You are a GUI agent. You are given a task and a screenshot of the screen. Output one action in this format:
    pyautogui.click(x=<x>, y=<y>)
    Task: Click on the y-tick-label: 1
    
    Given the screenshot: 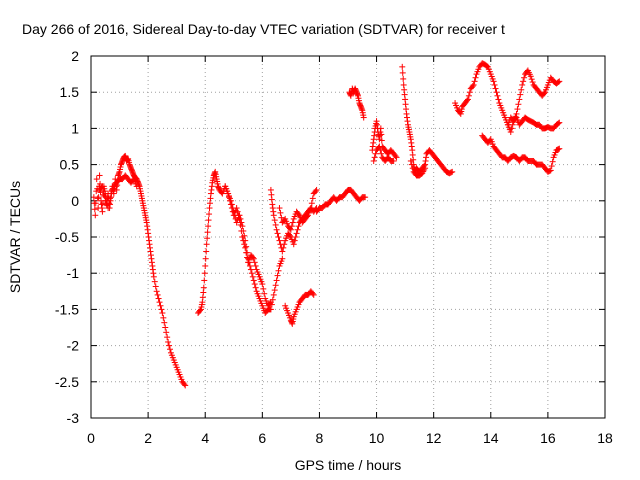 What is the action you would take?
    pyautogui.click(x=75, y=128)
    